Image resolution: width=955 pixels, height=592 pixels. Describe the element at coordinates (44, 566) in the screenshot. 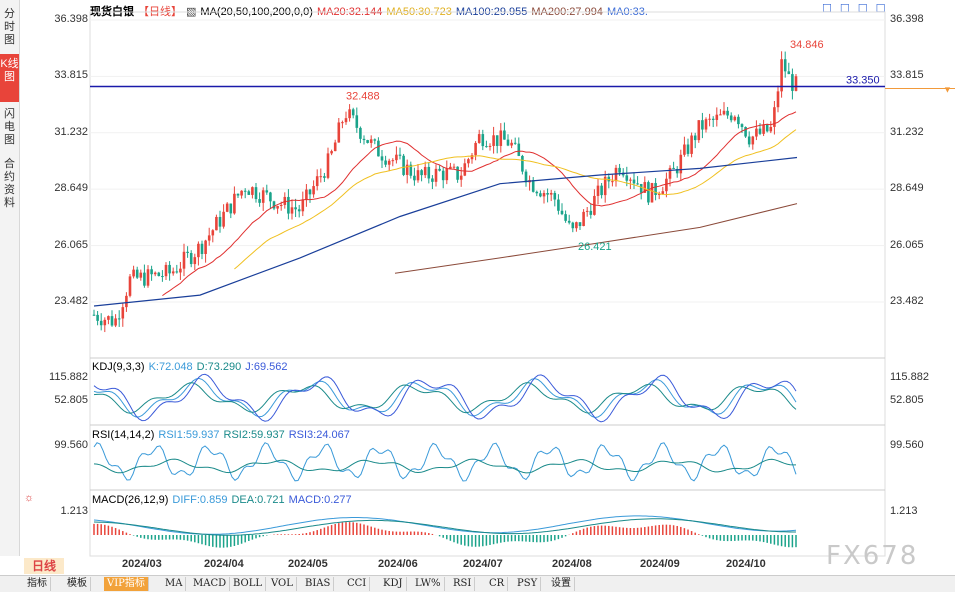

I see `period-button: 日线` at that location.